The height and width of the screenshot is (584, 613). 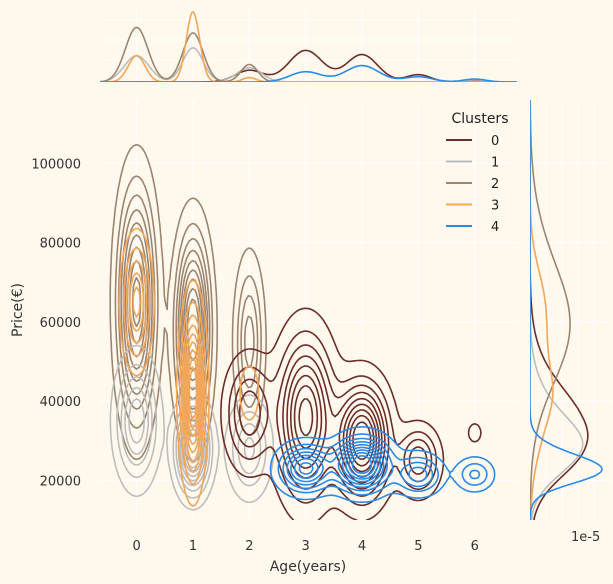 What do you see at coordinates (249, 546) in the screenshot?
I see `x-tick-label: 2` at bounding box center [249, 546].